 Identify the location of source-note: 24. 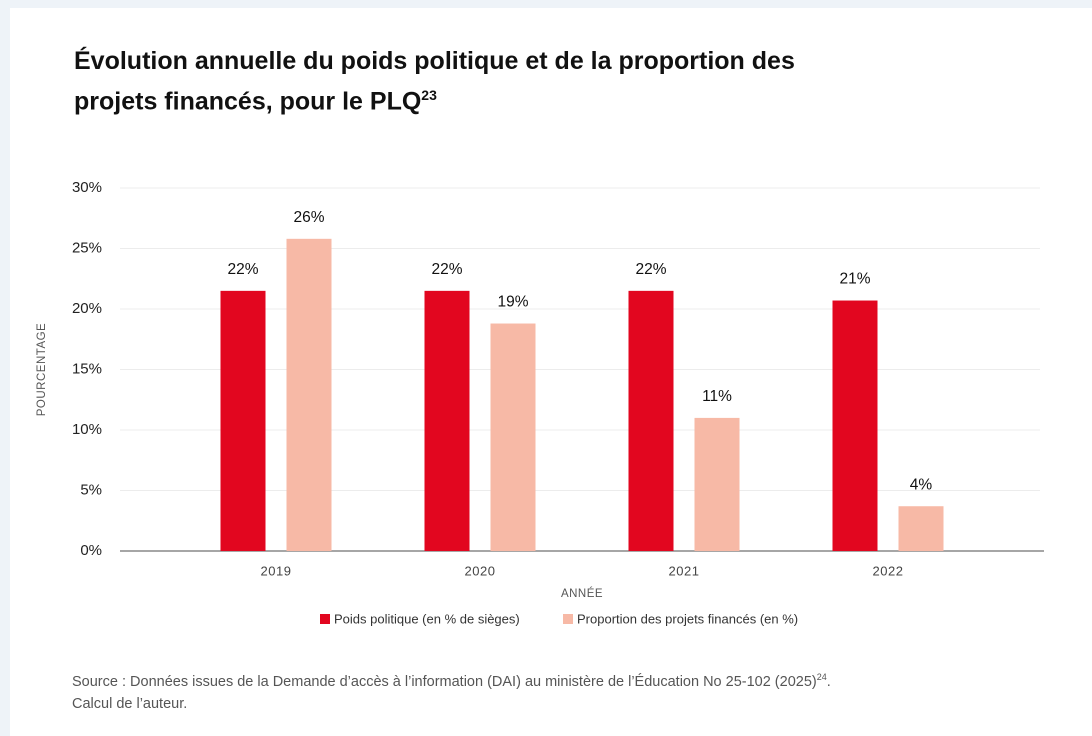
(821, 677).